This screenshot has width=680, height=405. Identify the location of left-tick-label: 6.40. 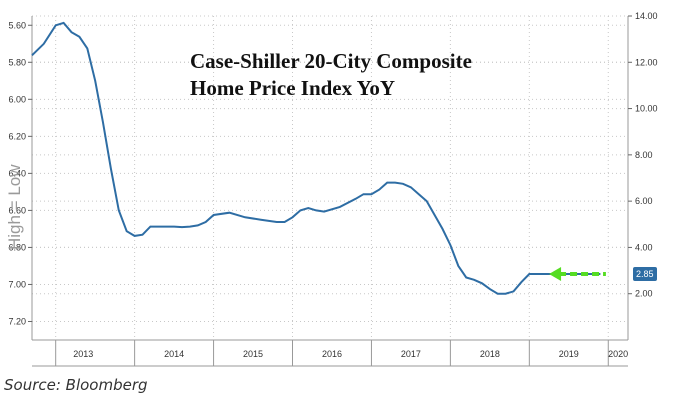
(17, 173).